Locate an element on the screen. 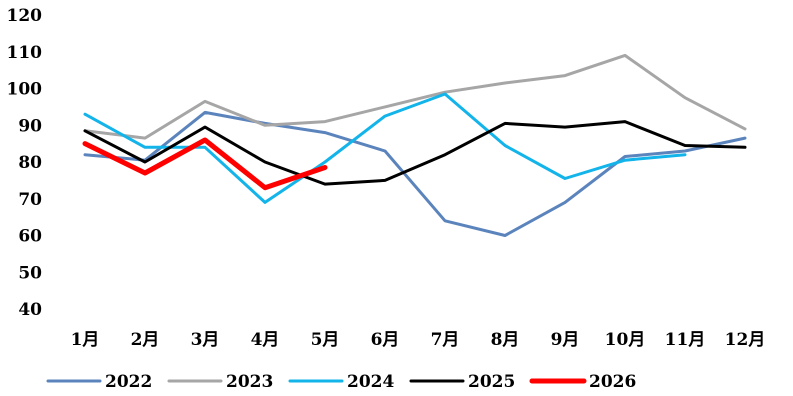  y-axis-ticks: 40 50 60 70 80 90 100 110 120 is located at coordinates (25, 163).